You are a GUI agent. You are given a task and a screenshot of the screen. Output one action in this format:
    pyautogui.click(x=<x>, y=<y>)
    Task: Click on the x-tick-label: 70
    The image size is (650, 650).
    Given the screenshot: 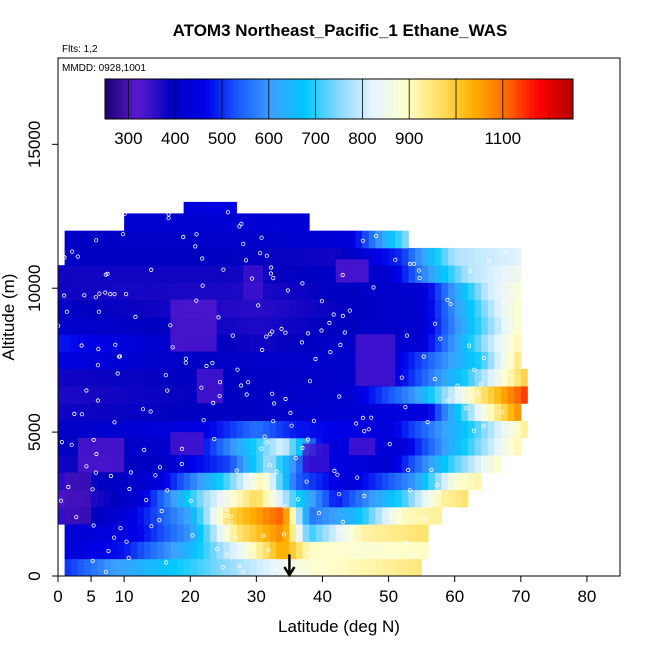 What is the action you would take?
    pyautogui.click(x=520, y=596)
    